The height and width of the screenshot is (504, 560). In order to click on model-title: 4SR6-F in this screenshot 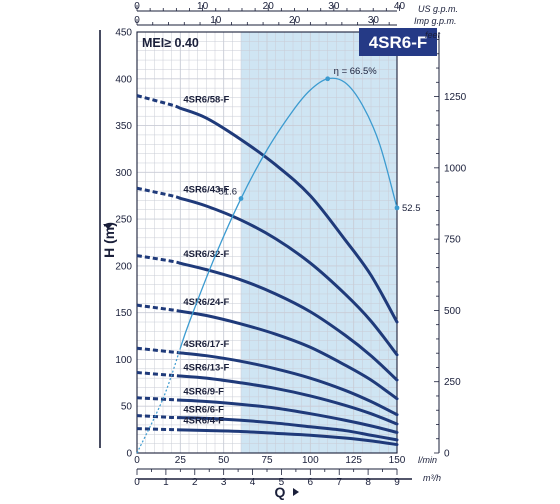, I will do `click(398, 42)`.